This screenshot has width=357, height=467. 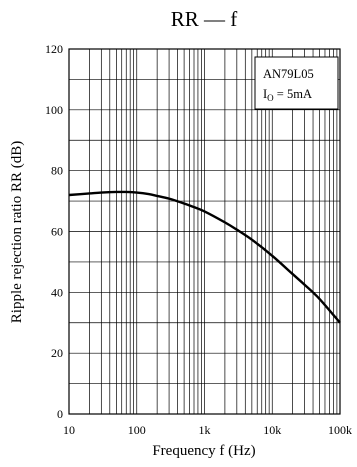 What do you see at coordinates (57, 232) in the screenshot?
I see `y-tick-label: 60` at bounding box center [57, 232].